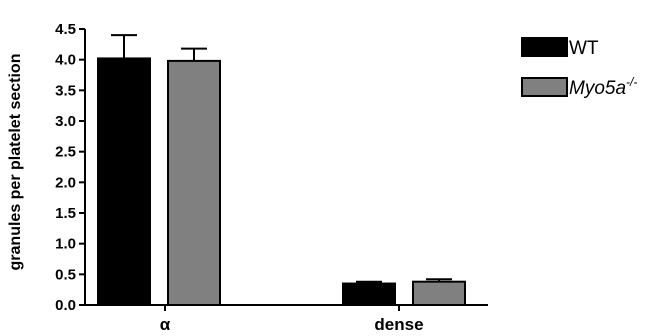  I want to click on y-tick-label: 2.5, so click(65, 152).